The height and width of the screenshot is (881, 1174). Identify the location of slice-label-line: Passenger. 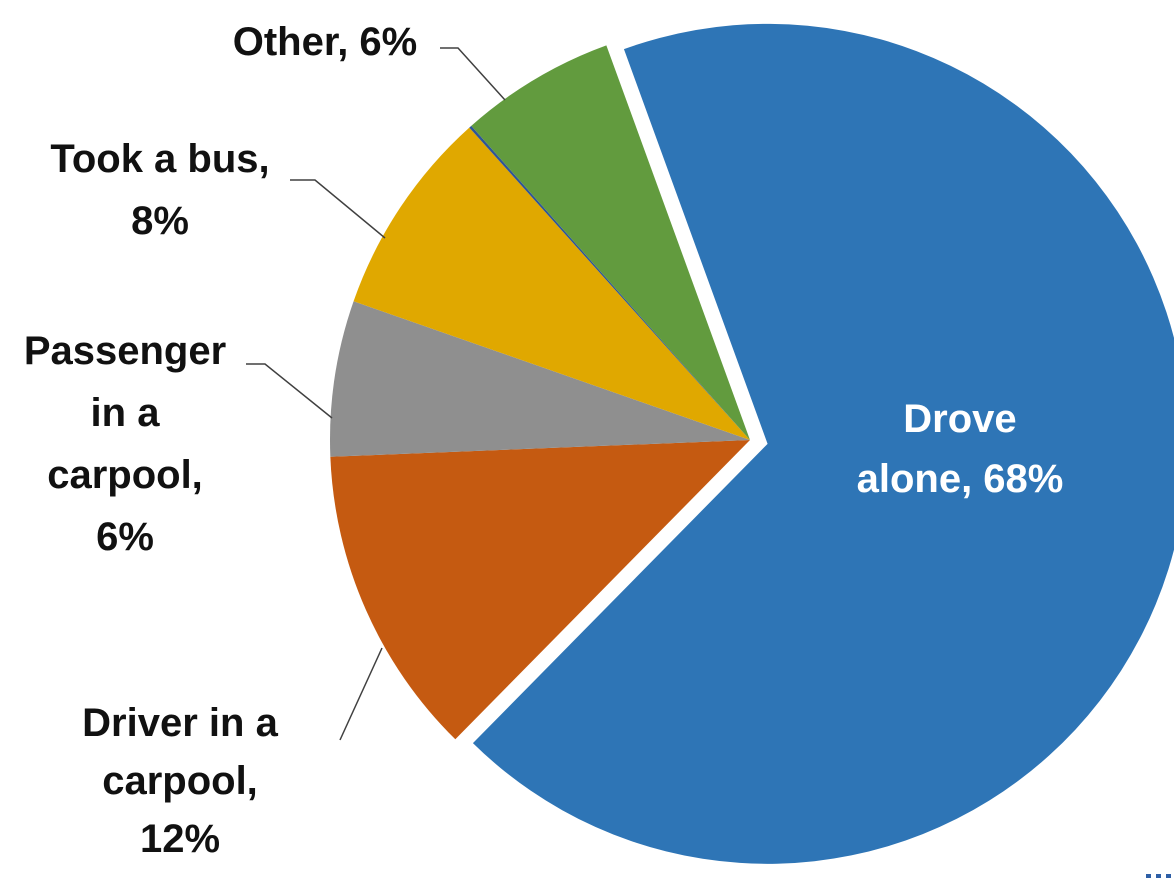
(125, 351).